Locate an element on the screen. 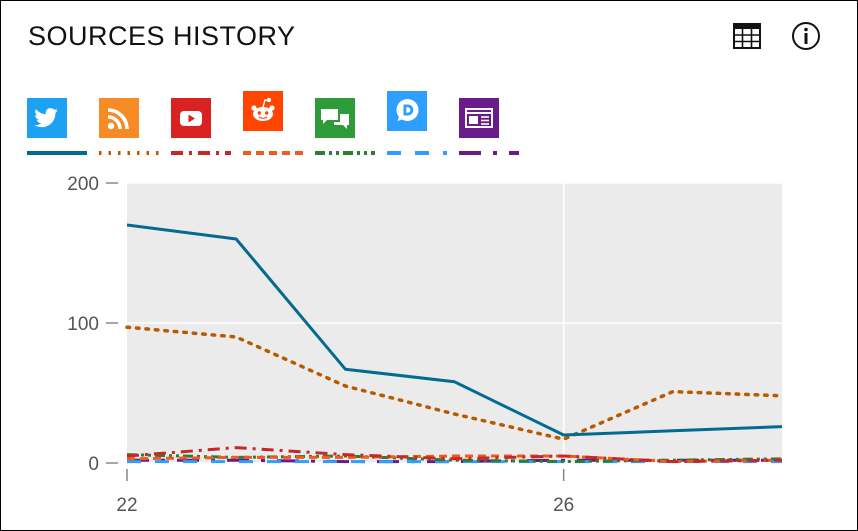  legend-line-samples is located at coordinates (273, 153).